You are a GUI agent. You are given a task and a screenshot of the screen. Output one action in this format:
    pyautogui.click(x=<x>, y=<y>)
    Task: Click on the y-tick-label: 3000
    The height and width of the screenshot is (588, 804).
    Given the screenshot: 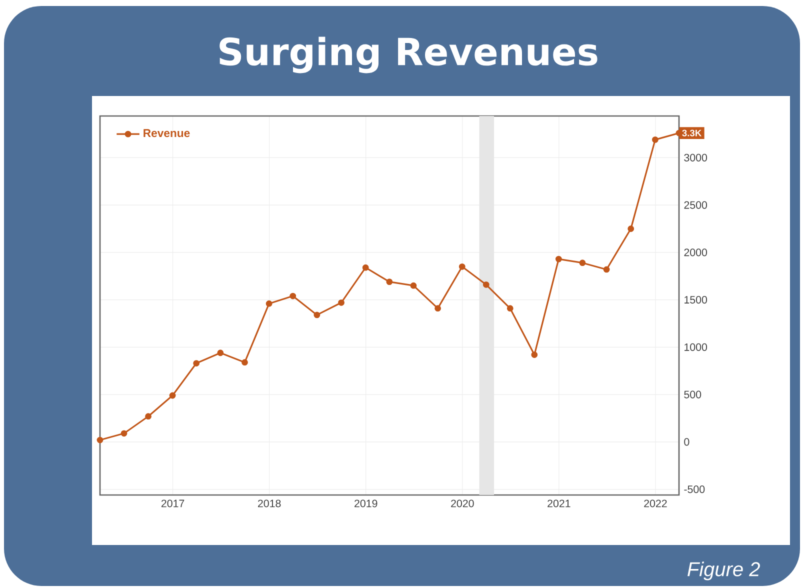 What is the action you would take?
    pyautogui.click(x=696, y=158)
    